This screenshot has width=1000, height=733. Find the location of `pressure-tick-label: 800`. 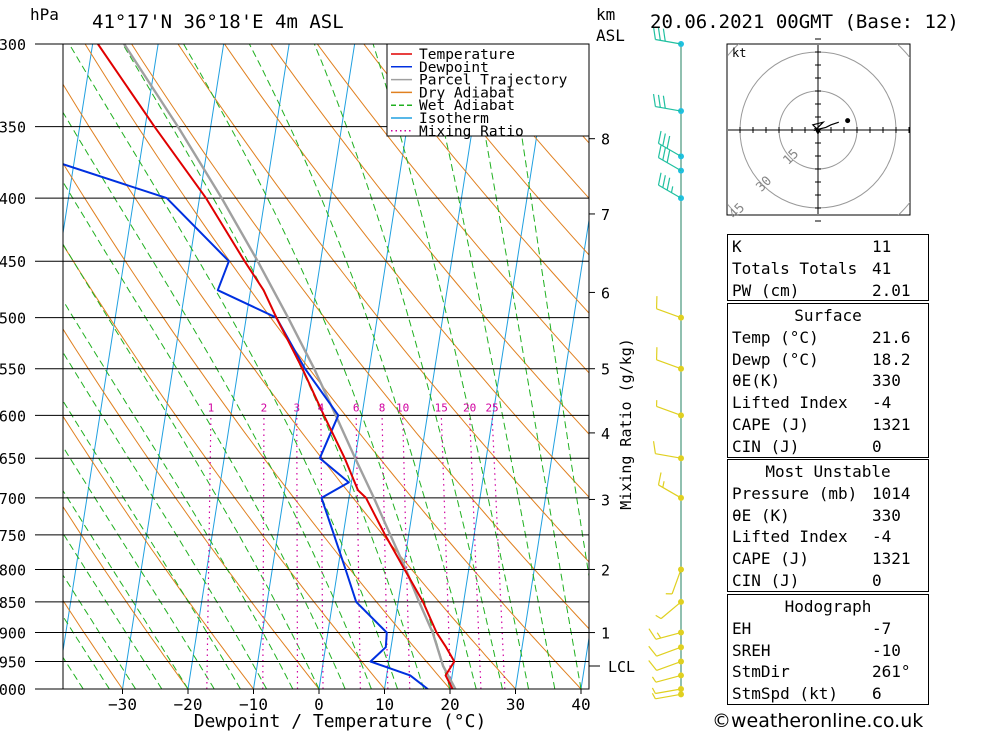

pressure-tick-label: 800 is located at coordinates (13, 570).